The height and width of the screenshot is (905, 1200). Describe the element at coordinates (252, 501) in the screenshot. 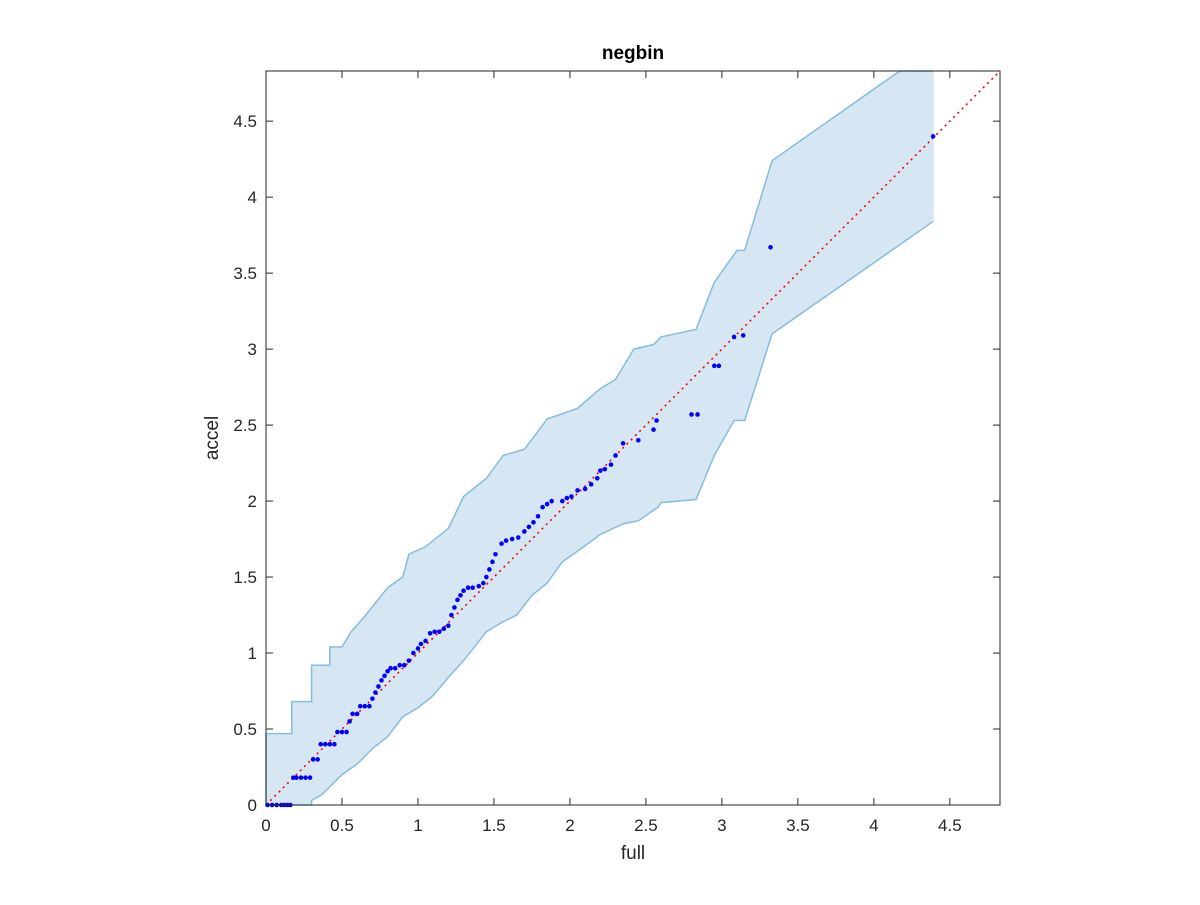

I see `y-tick-label: 2` at that location.